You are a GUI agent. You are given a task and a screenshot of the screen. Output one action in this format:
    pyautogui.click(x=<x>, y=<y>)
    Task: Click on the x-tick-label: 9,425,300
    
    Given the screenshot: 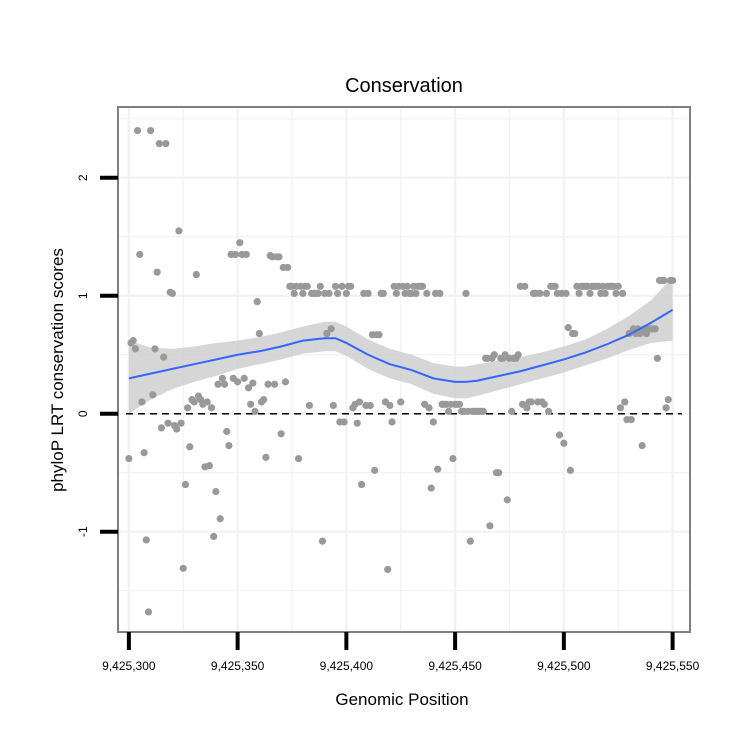 What is the action you would take?
    pyautogui.click(x=129, y=666)
    